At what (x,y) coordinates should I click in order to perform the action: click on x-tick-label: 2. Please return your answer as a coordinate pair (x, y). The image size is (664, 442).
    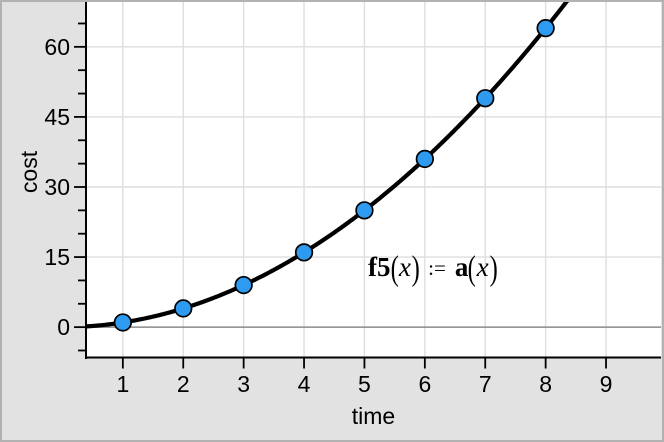
    Looking at the image, I should click on (183, 384).